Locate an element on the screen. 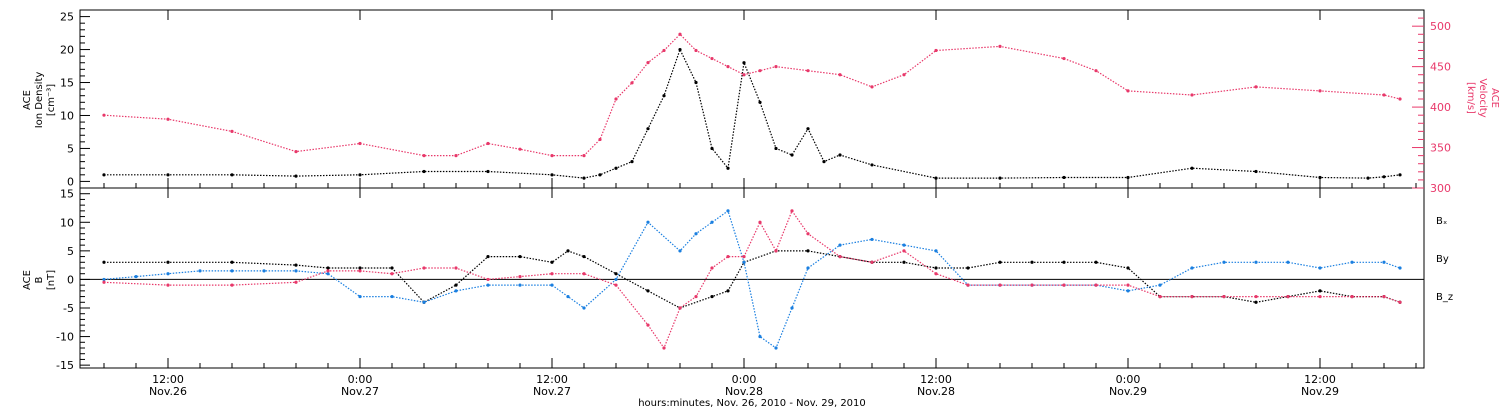 The height and width of the screenshot is (410, 1500). velocity-axis-ticks: 300 350 400 450 500 is located at coordinates (1431, 106).